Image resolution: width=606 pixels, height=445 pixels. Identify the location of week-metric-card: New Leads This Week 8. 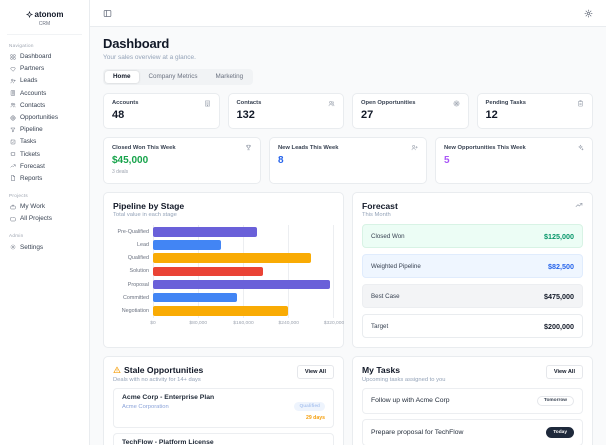
(348, 160).